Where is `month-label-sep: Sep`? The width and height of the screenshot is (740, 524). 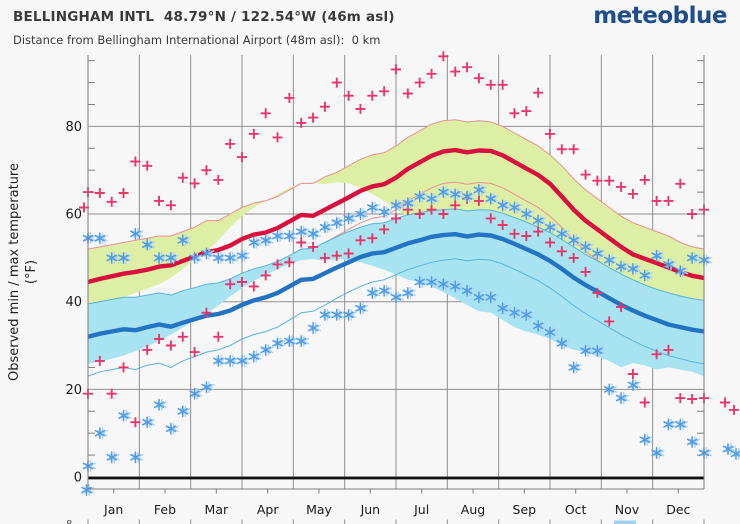
month-label-sep: Sep is located at coordinates (525, 509).